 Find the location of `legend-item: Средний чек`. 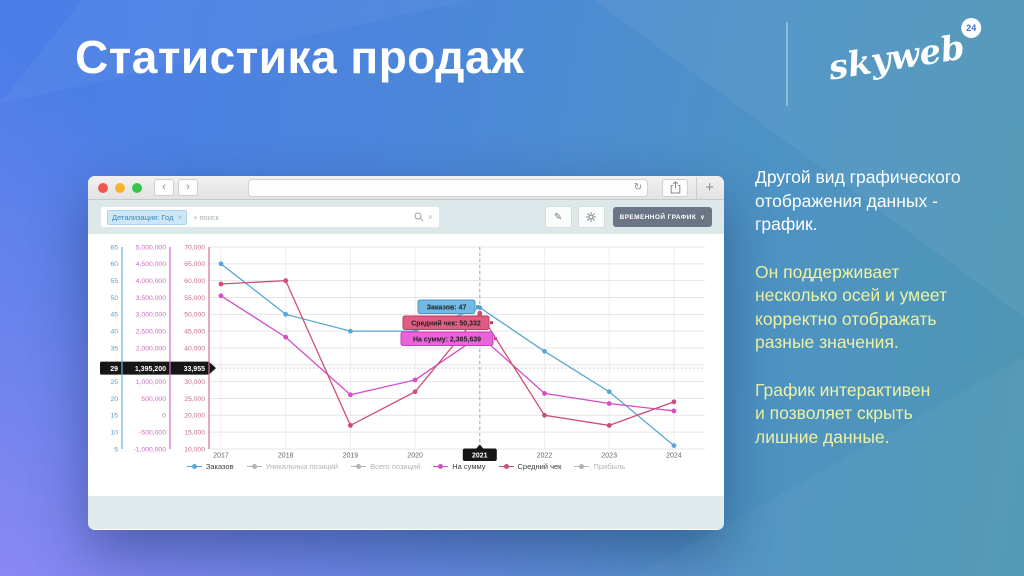

legend-item: Средний чек is located at coordinates (529, 466).